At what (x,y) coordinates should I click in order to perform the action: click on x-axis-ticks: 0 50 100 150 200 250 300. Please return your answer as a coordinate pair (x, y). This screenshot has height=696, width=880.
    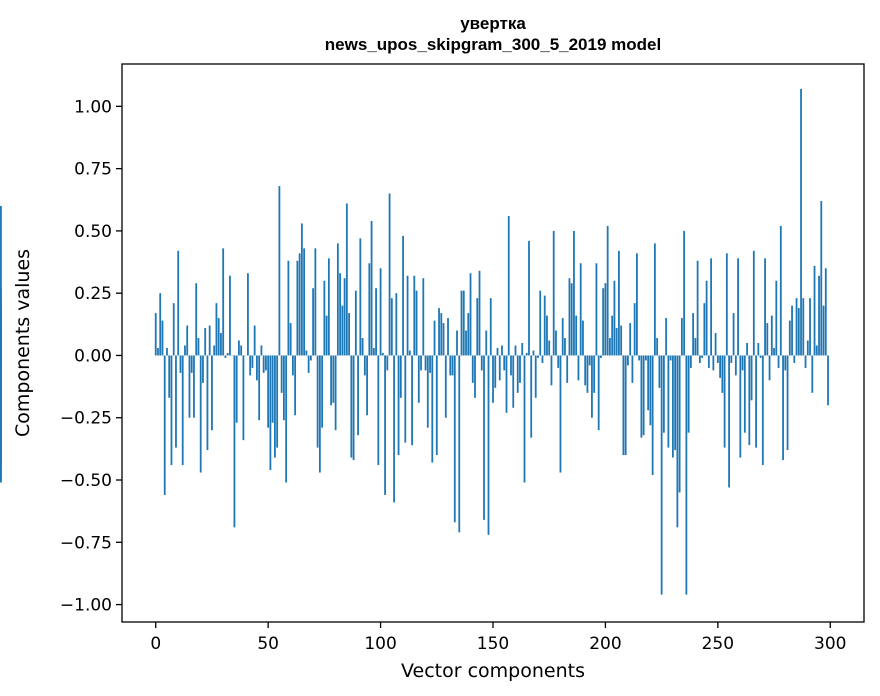
    Looking at the image, I should click on (498, 638).